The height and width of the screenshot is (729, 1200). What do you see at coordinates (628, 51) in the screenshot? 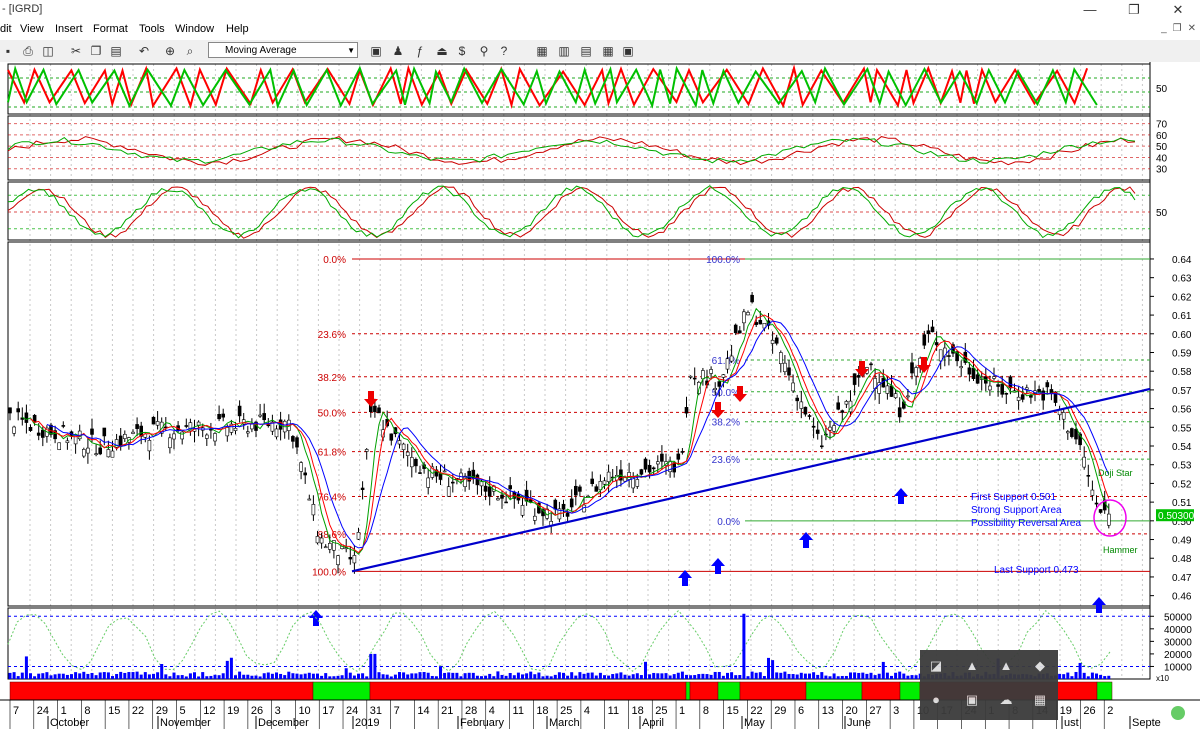
I see `layout-5-icon: ▣` at bounding box center [628, 51].